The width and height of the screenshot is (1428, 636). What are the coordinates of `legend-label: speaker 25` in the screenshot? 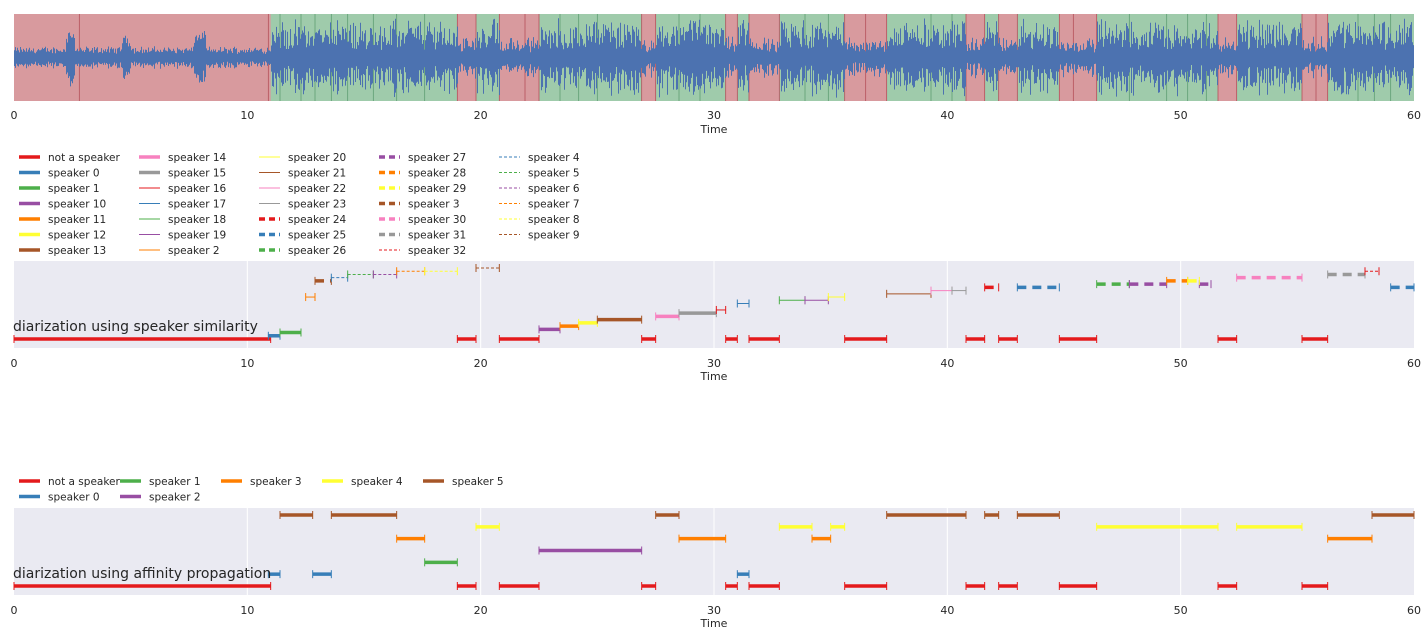 It's located at (317, 236).